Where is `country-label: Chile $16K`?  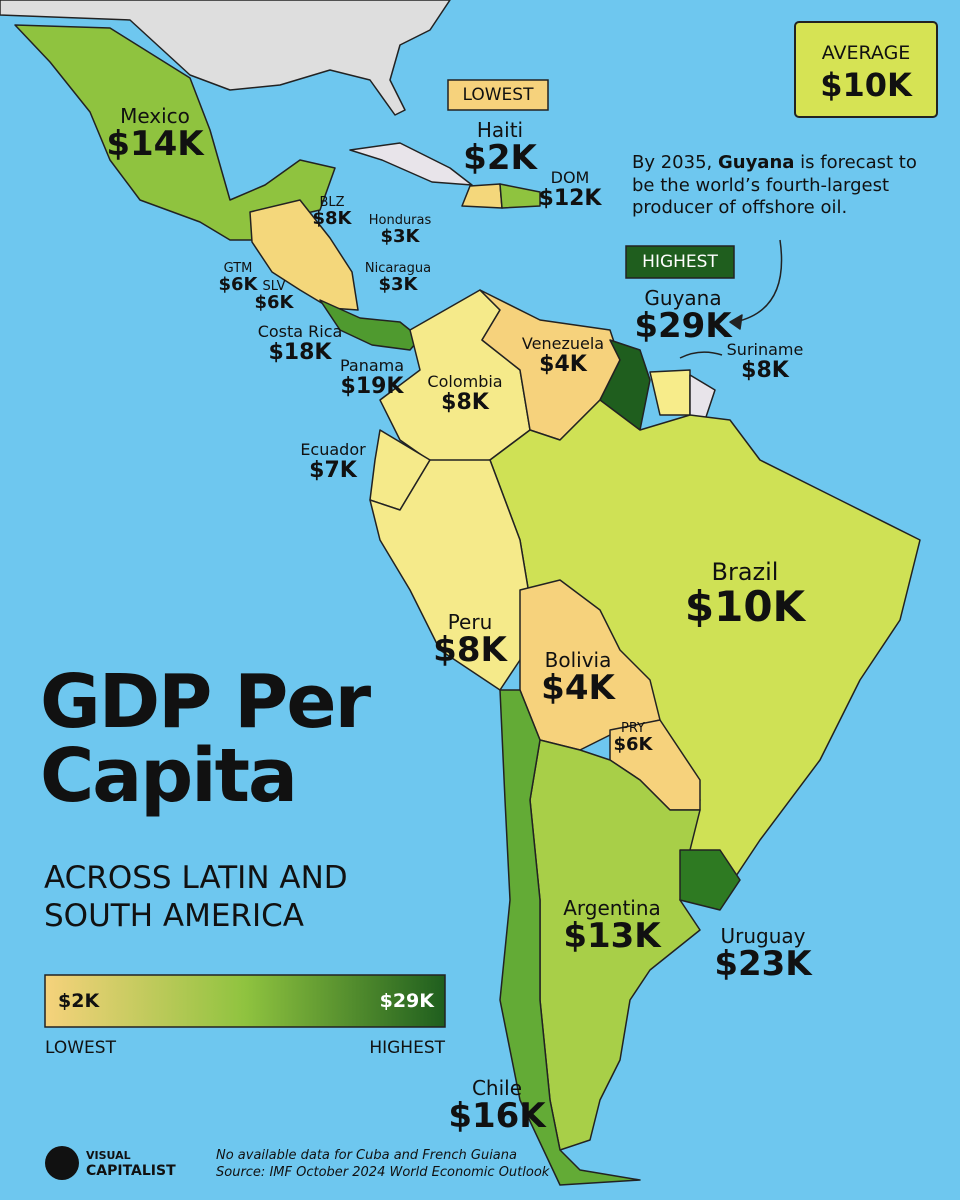
country-label: Chile $16K is located at coordinates (496, 1106).